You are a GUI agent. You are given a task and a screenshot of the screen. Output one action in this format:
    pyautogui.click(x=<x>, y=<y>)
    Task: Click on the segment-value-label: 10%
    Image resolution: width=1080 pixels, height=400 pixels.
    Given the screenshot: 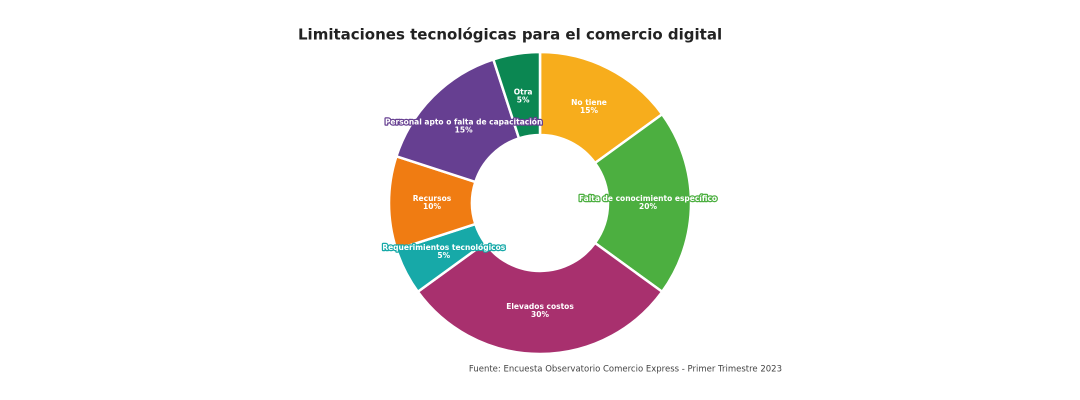 What is the action you would take?
    pyautogui.click(x=432, y=206)
    